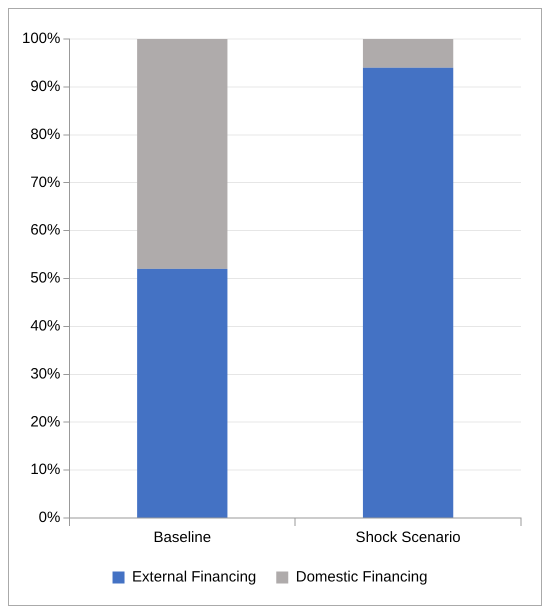 The height and width of the screenshot is (616, 552). Describe the element at coordinates (45, 134) in the screenshot. I see `y-tick-label: 80%` at that location.